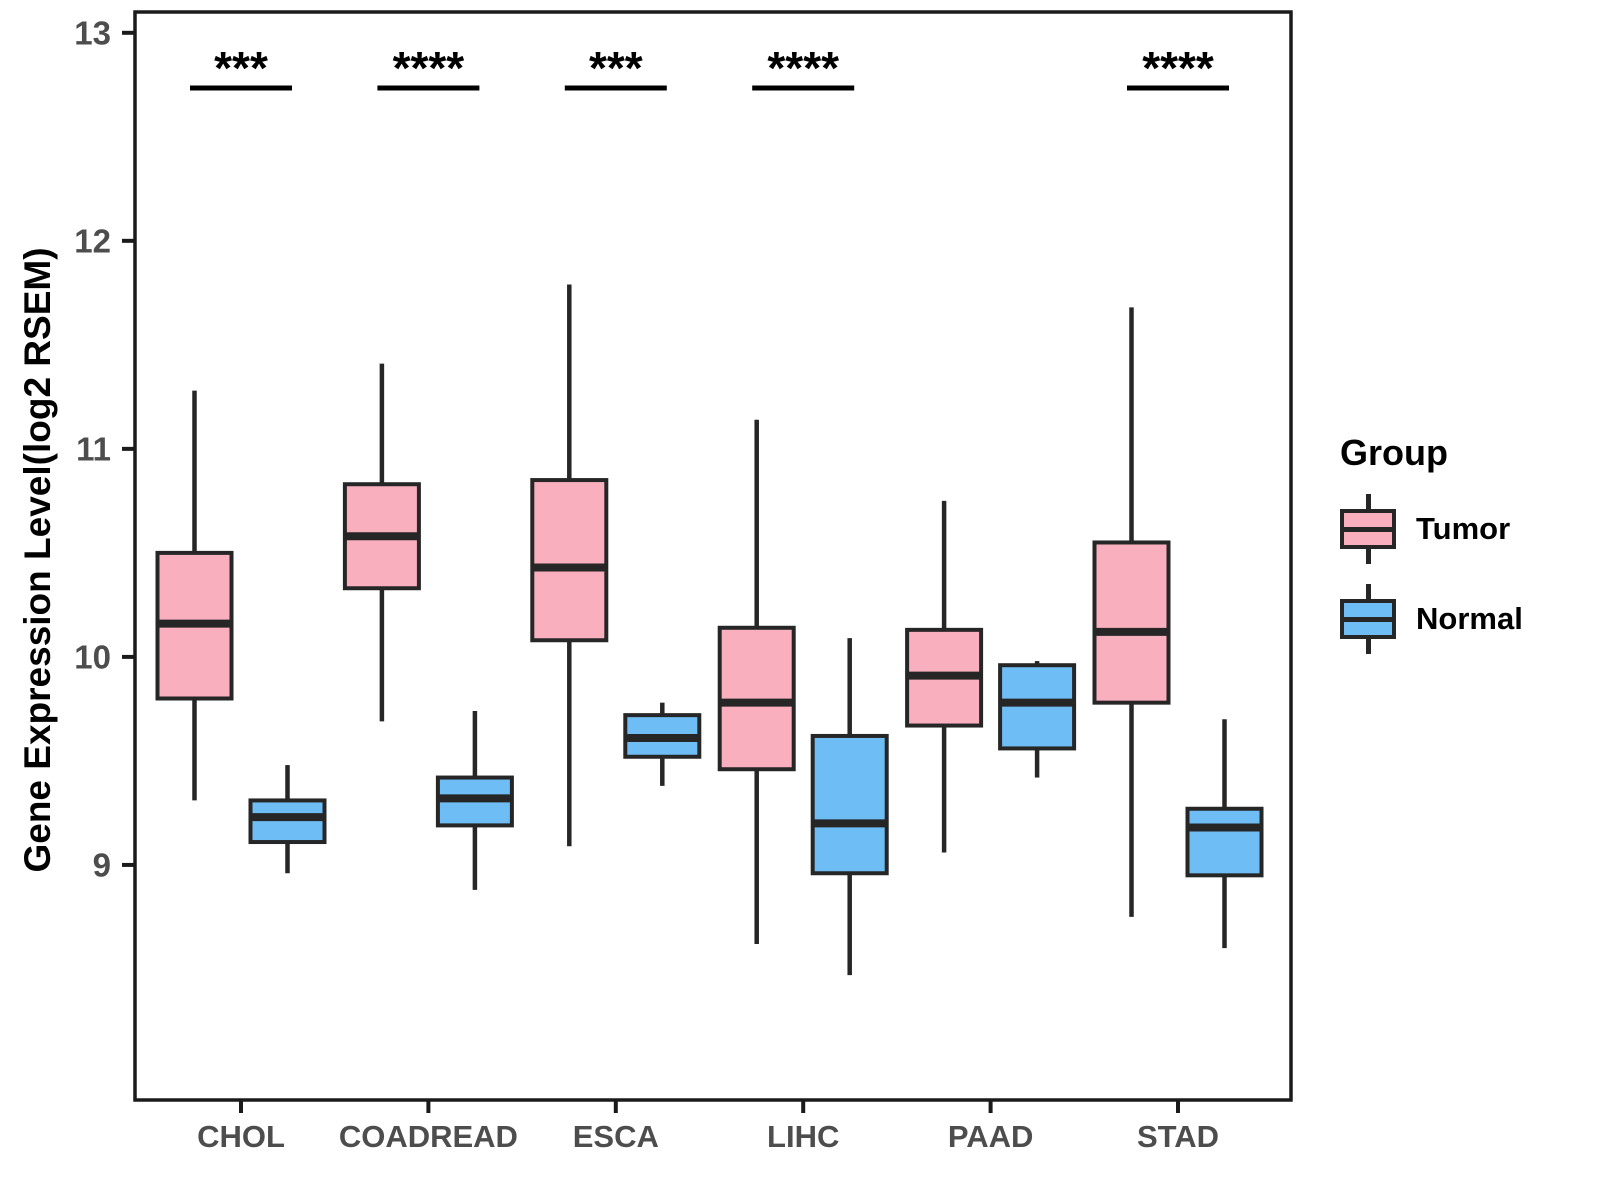  Describe the element at coordinates (429, 68) in the screenshot. I see `significance-stars-coadread: ****` at that location.